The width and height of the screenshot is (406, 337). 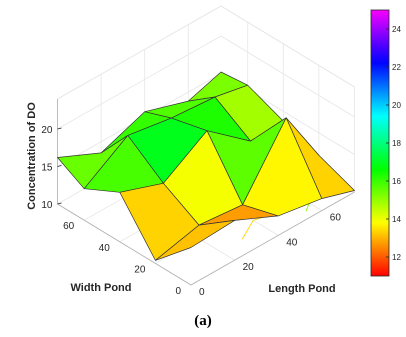 I want to click on colorbar-tick-label: 22, so click(x=396, y=67).